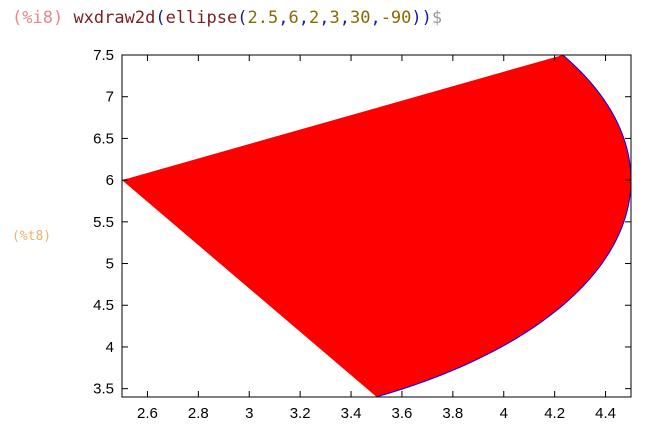  I want to click on y-tick-label: 5.5, so click(103, 222).